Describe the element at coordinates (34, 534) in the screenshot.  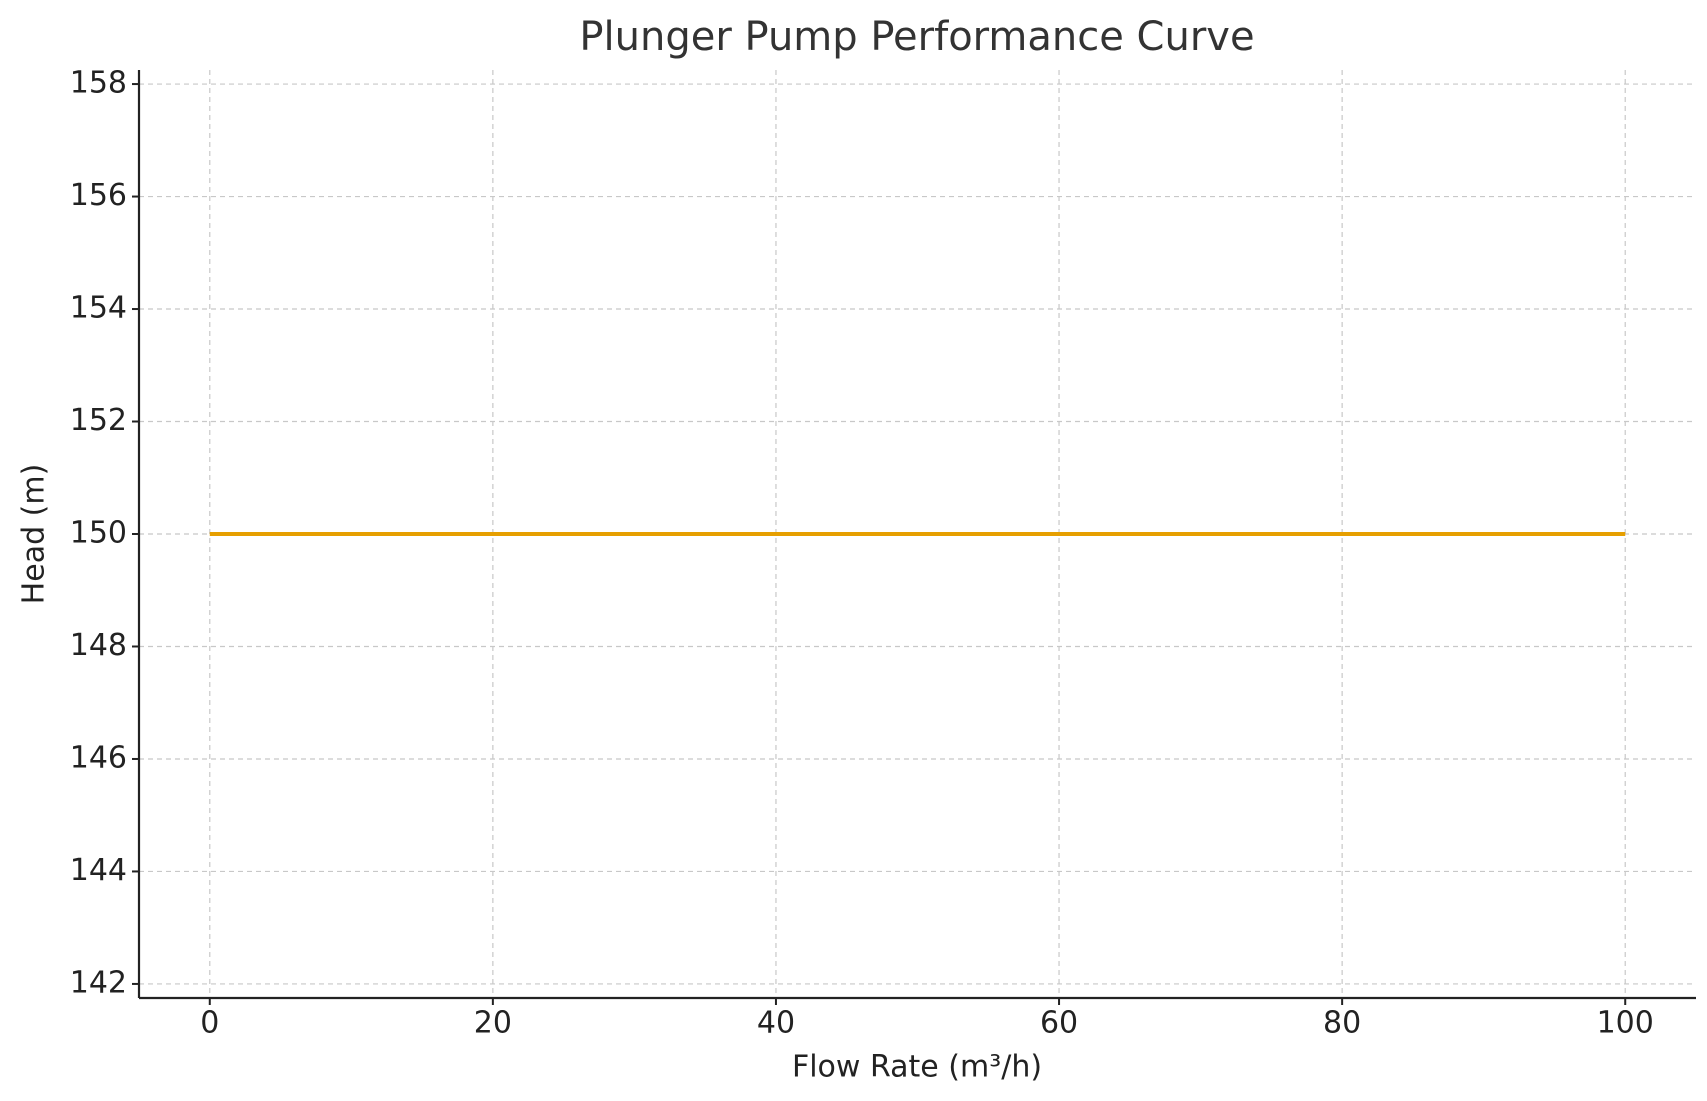
I see `y-axis-label: Head (m)` at that location.